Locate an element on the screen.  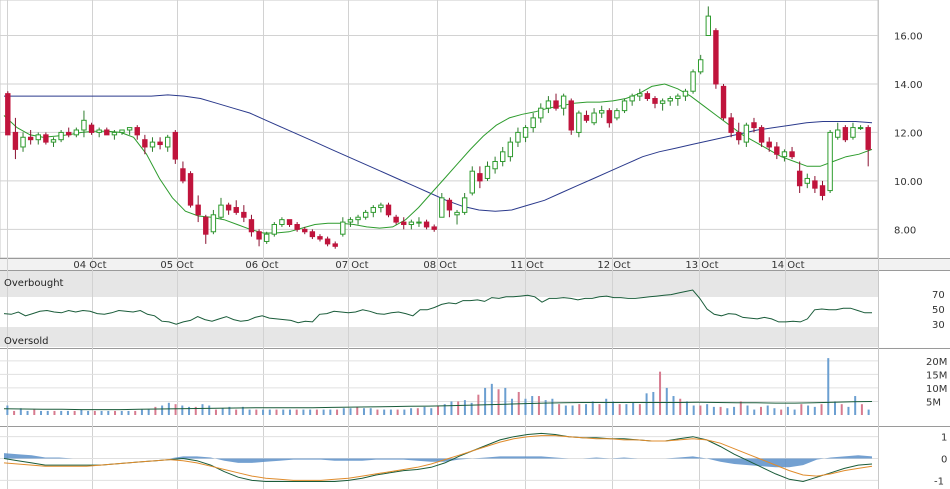
price-tick-label: 10.00 is located at coordinates (908, 182).